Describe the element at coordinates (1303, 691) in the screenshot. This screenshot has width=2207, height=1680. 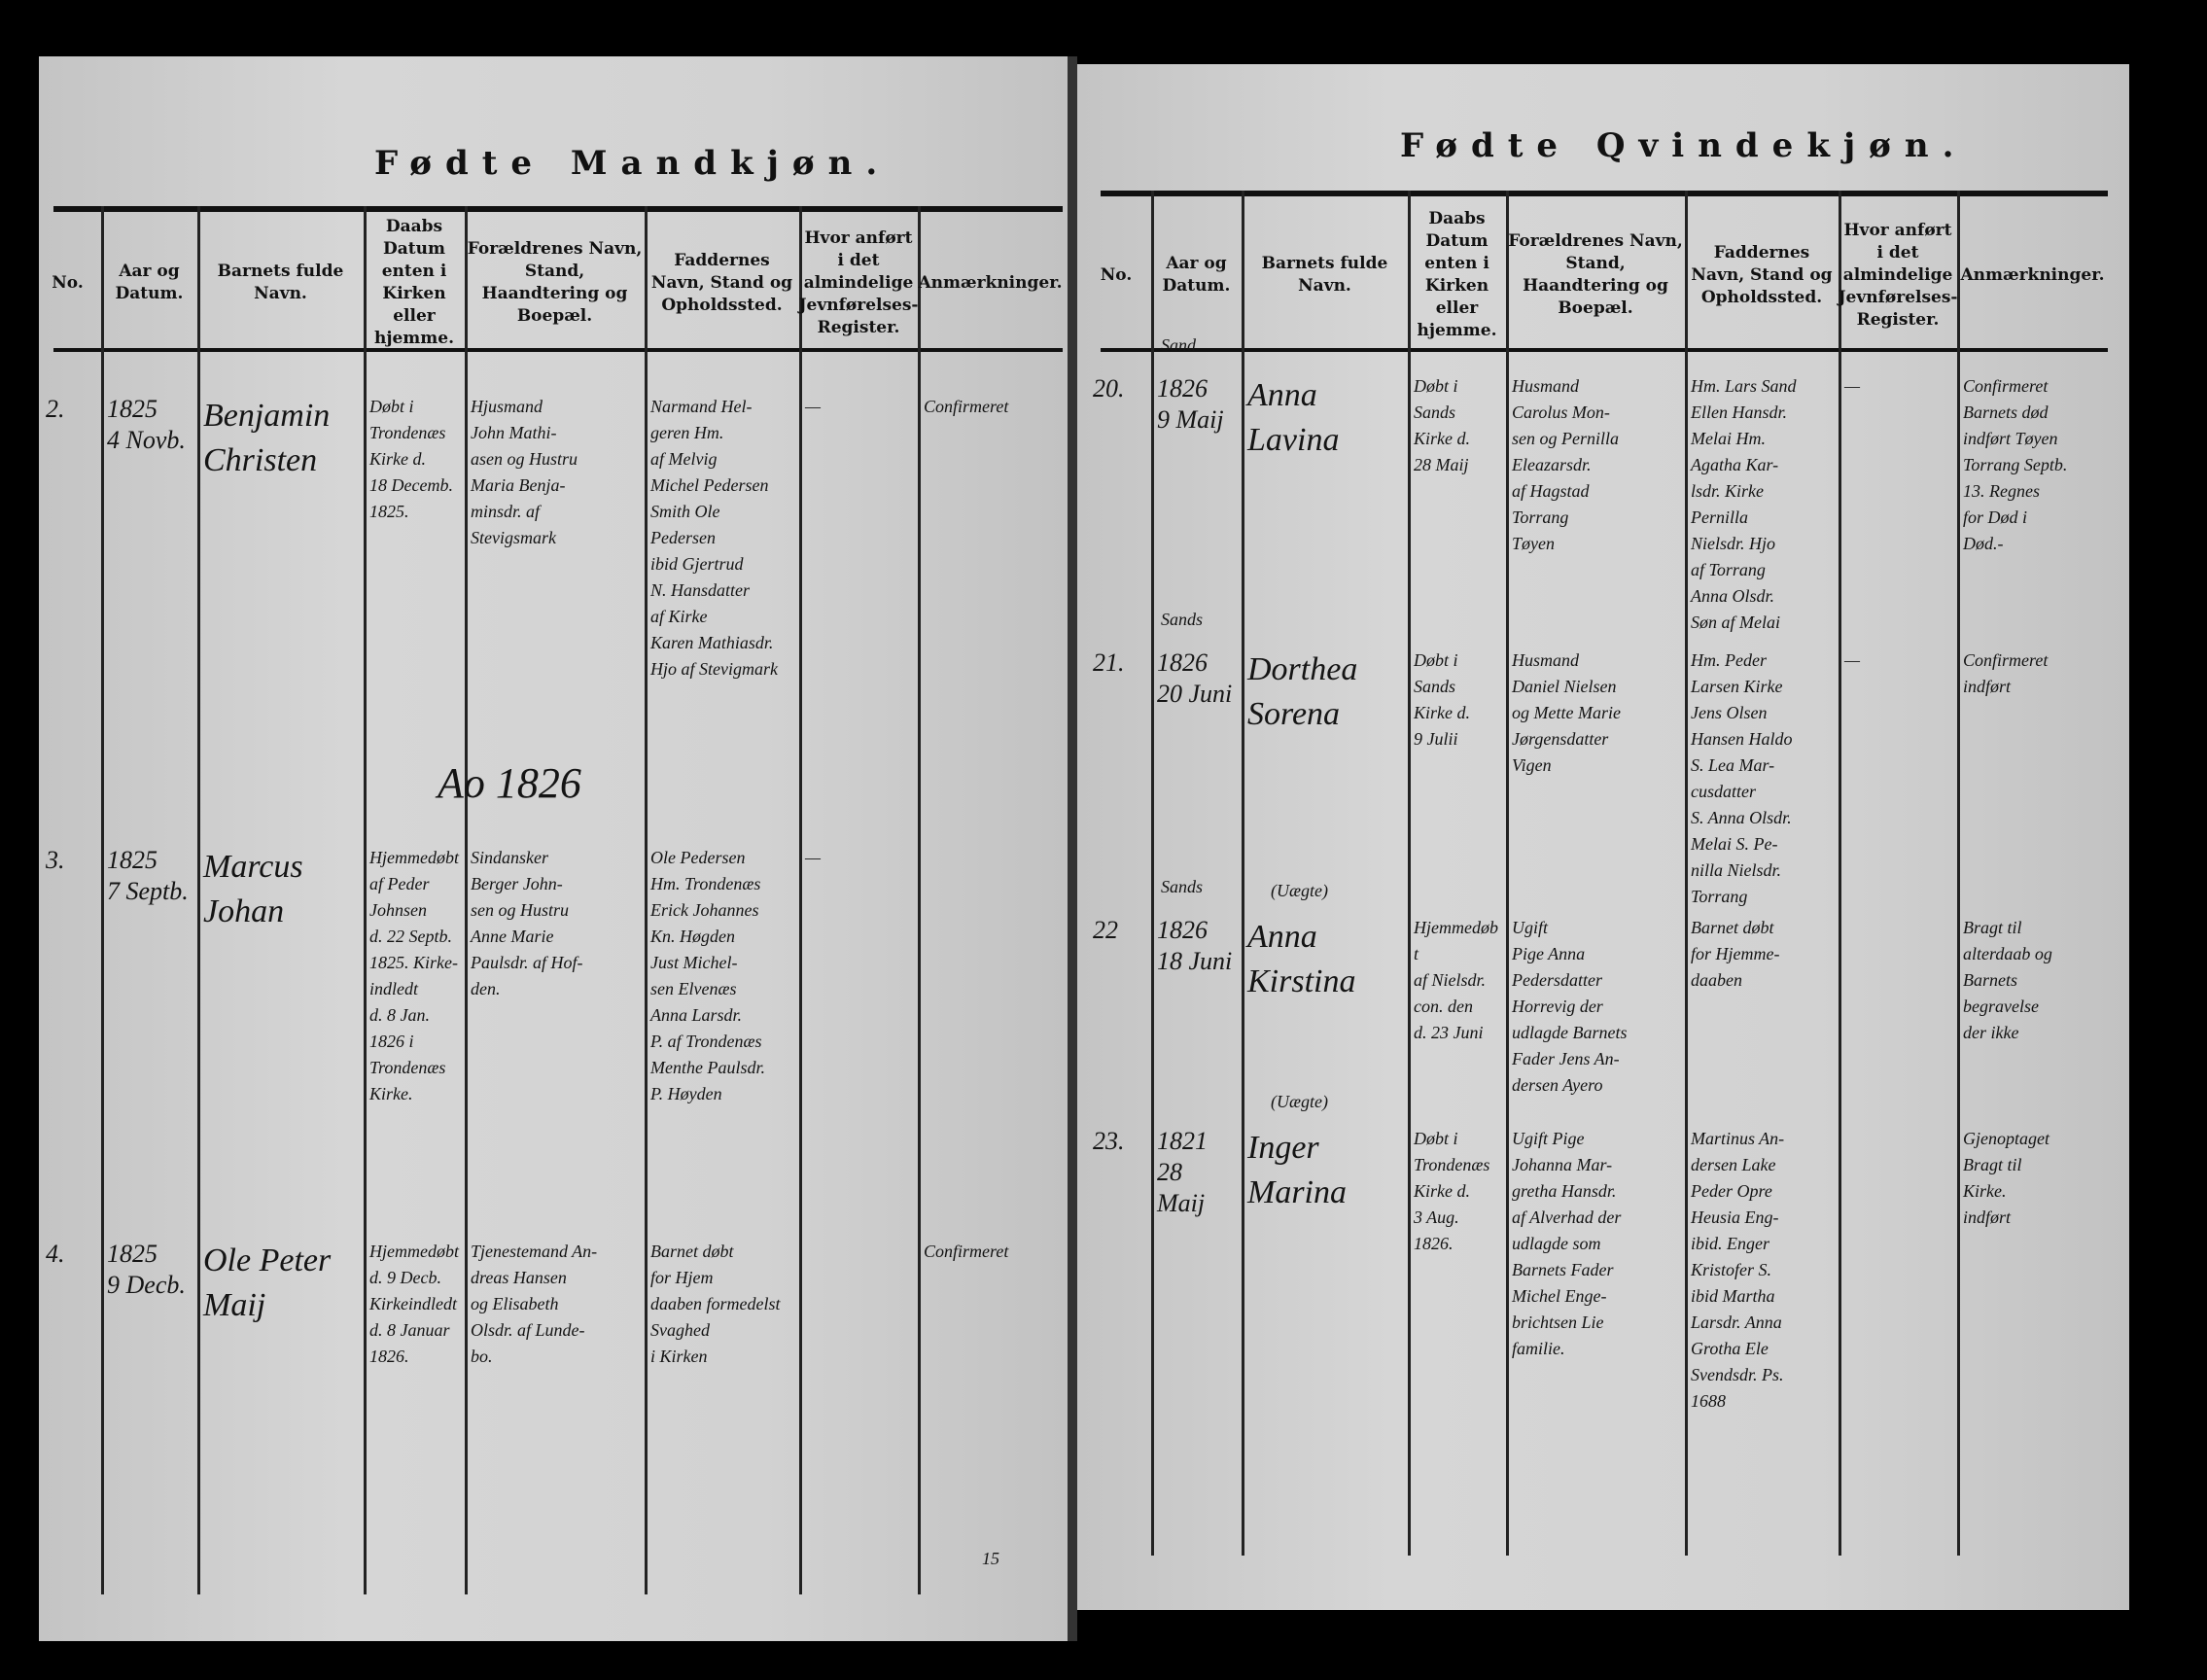
I see `entry-name: Dorthea Sorena` at that location.